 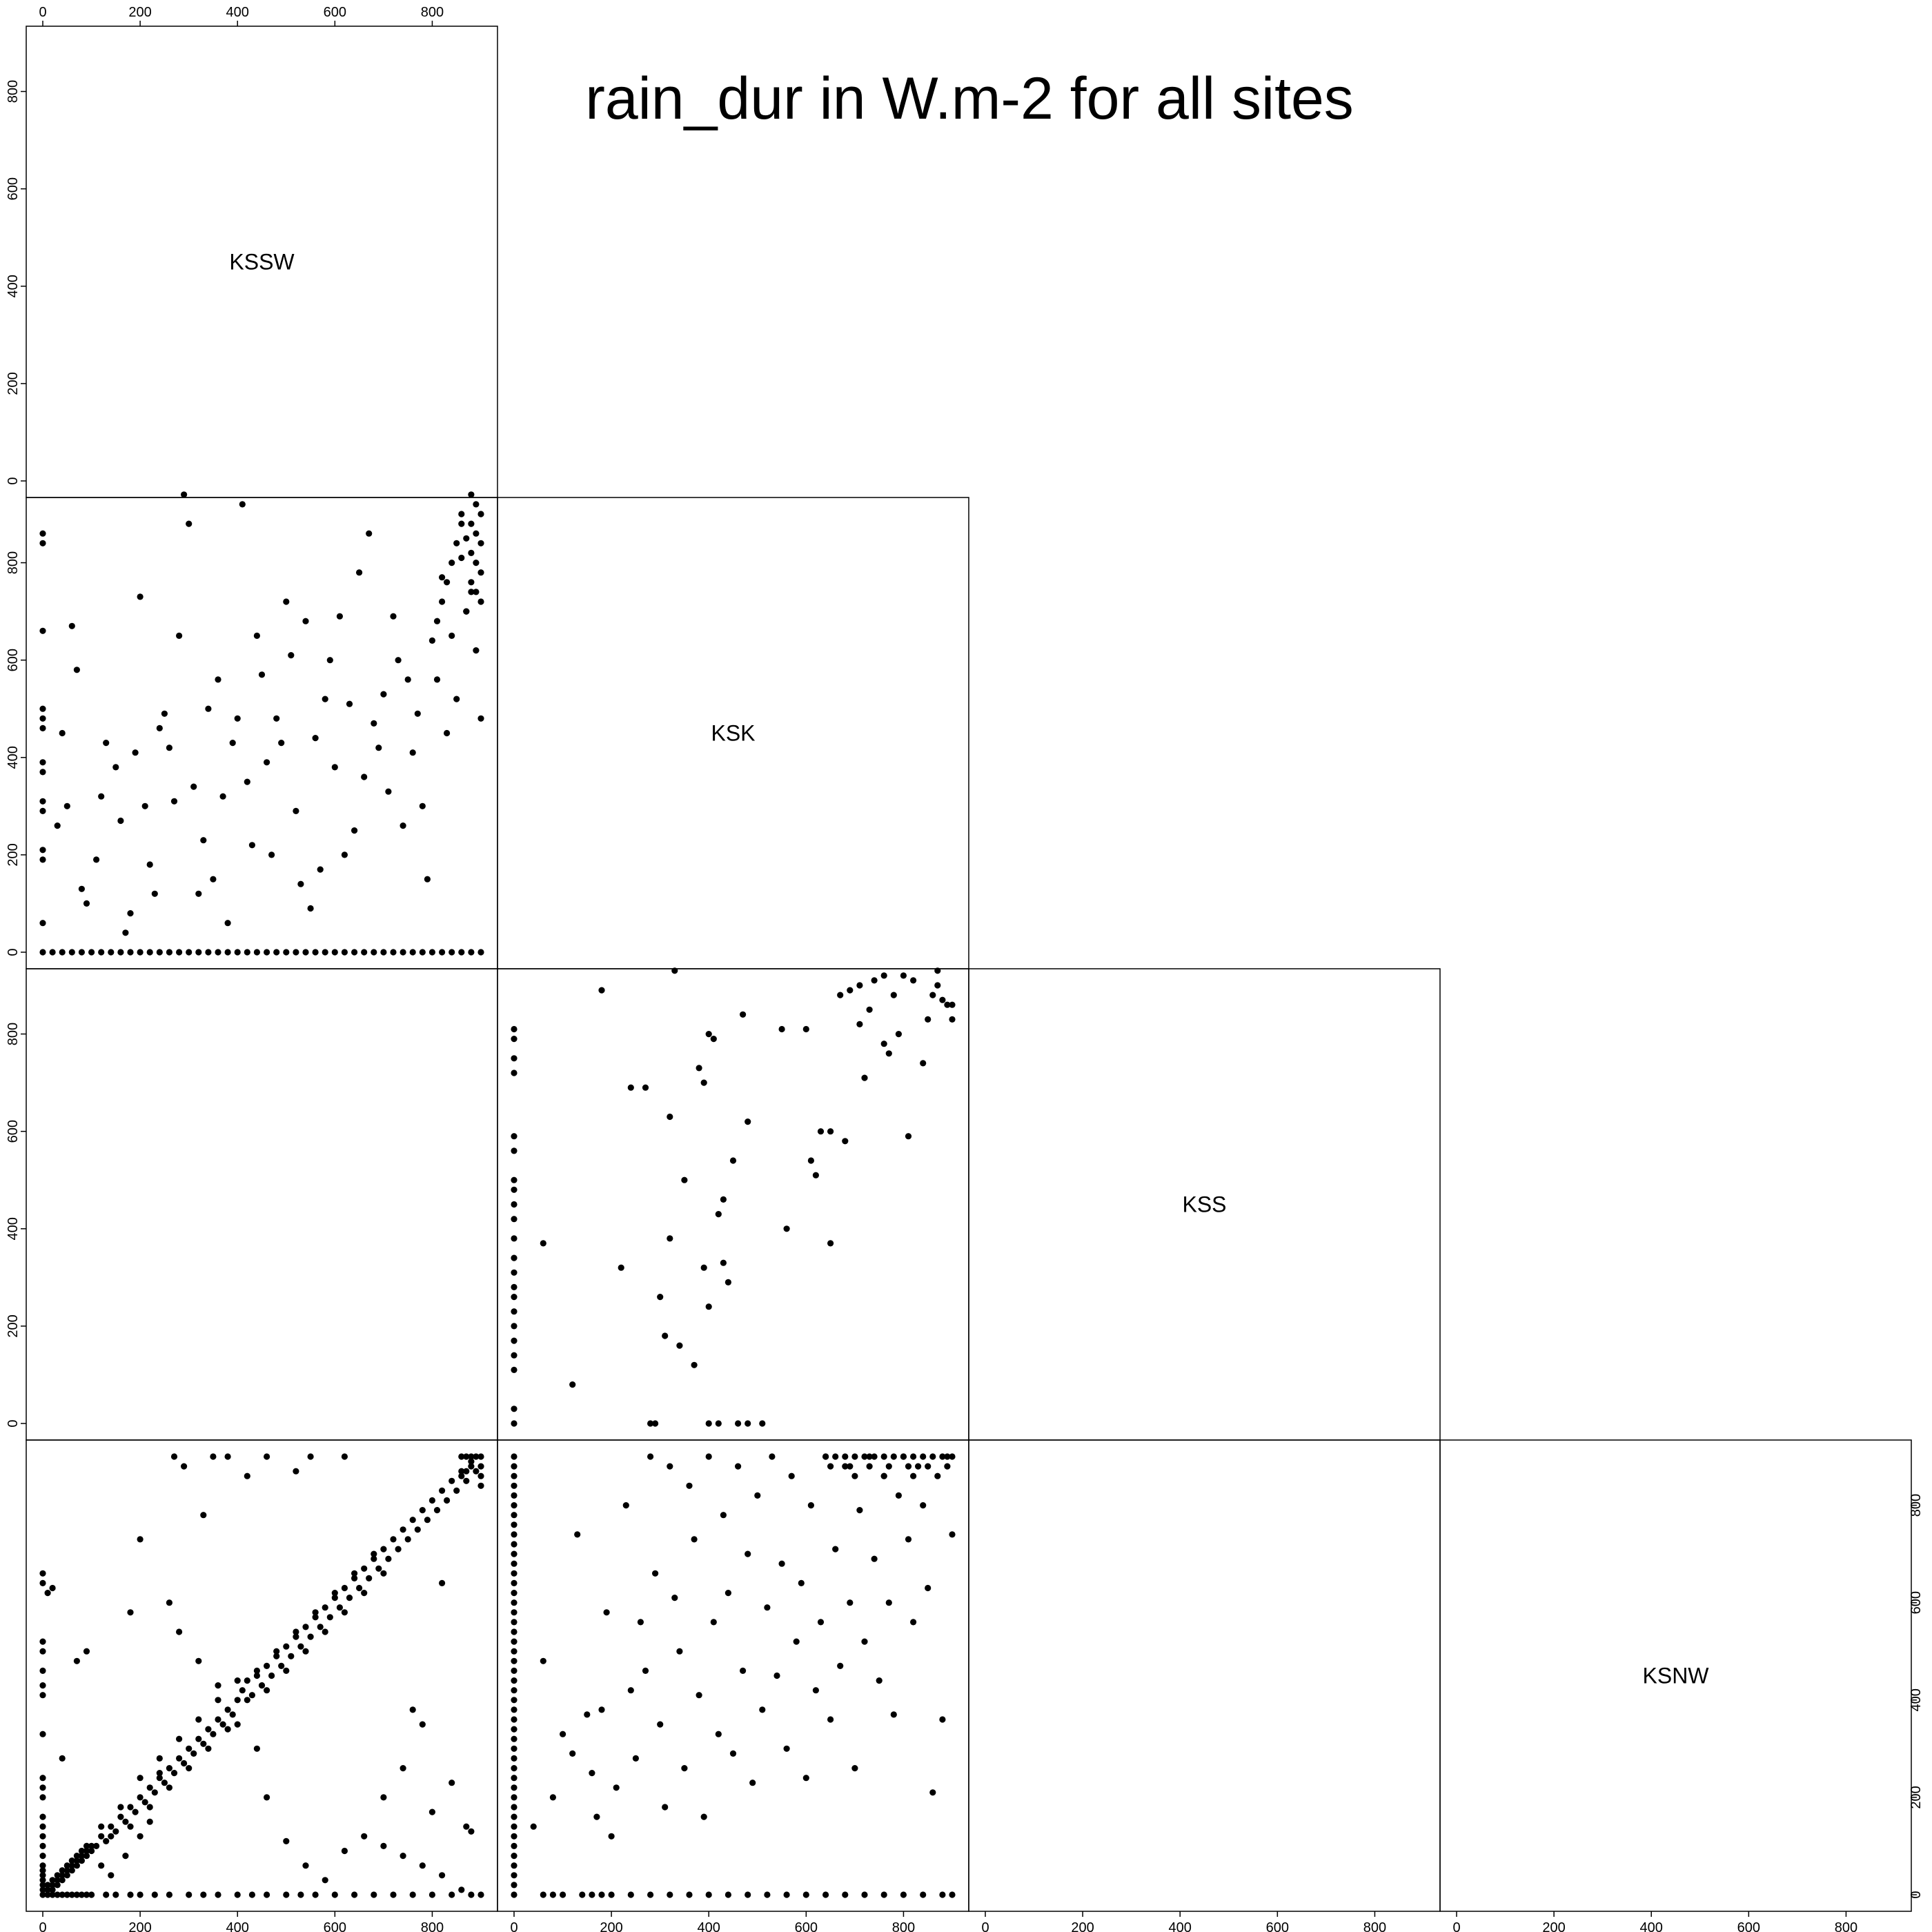 What do you see at coordinates (42, 1926) in the screenshot?
I see `tick-label: 0` at bounding box center [42, 1926].